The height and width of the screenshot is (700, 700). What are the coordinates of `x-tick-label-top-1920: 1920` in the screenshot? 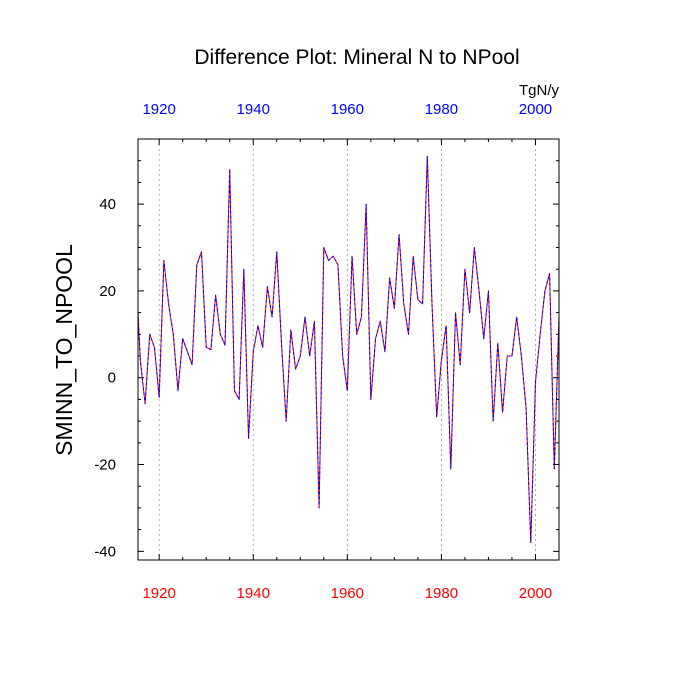 It's located at (158, 109).